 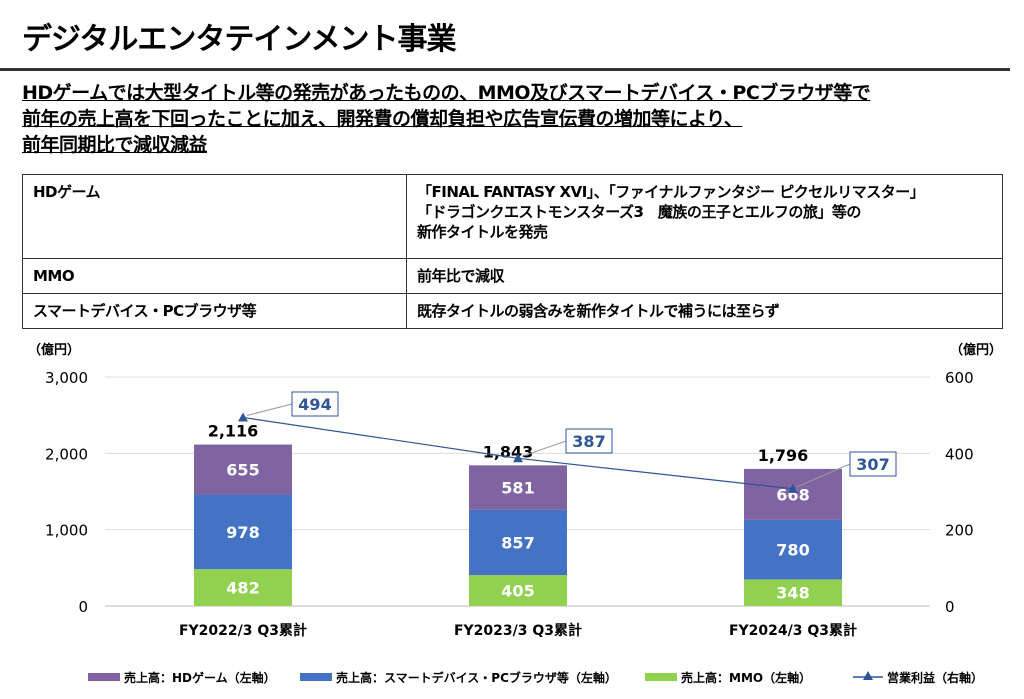 I want to click on page-title: デジタルエンタテインメント事業, so click(x=239, y=39).